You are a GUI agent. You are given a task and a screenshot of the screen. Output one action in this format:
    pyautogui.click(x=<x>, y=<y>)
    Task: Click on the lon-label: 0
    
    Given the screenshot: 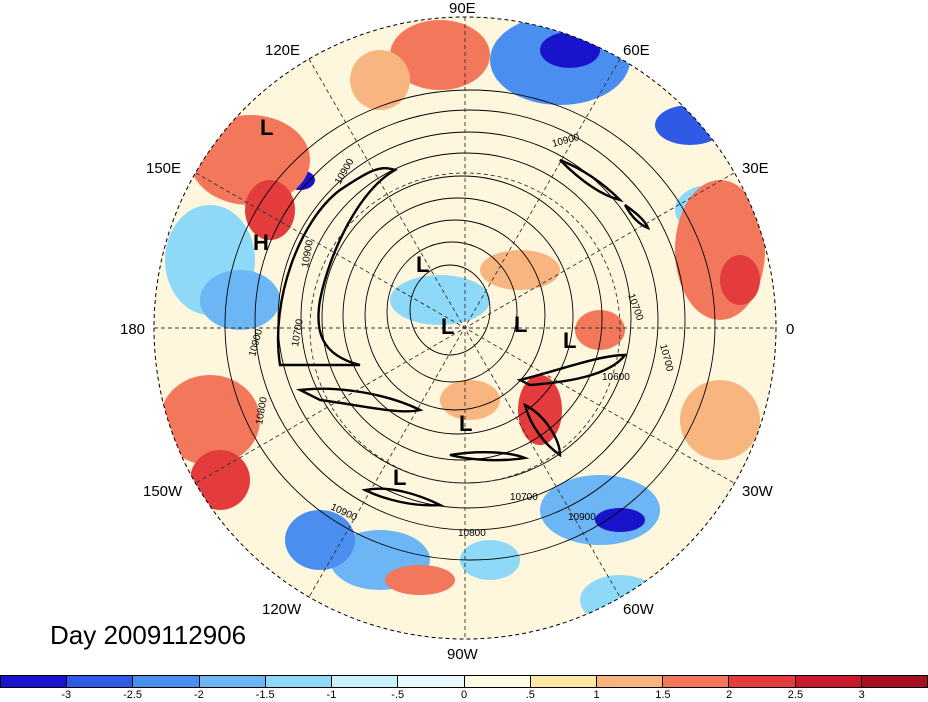 What is the action you would take?
    pyautogui.click(x=790, y=329)
    